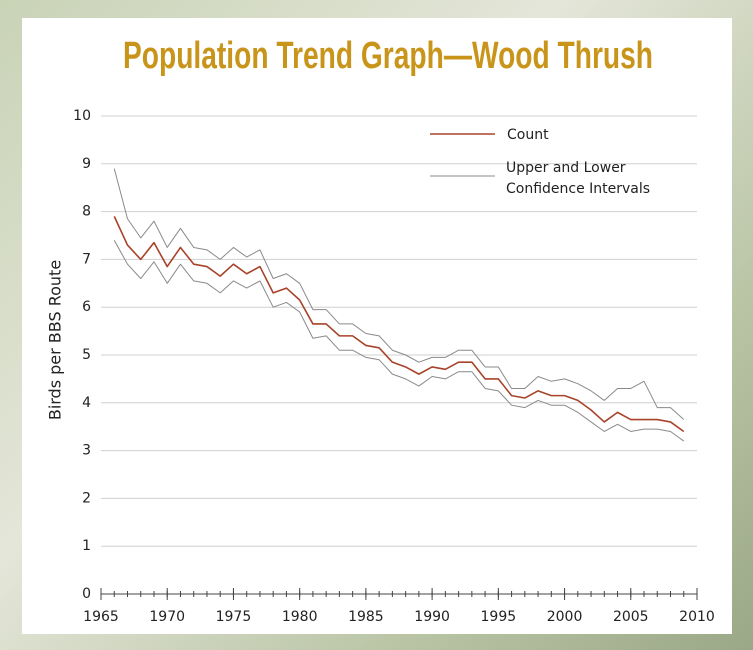 The width and height of the screenshot is (753, 650). Describe the element at coordinates (565, 617) in the screenshot. I see `x-tick-label: 2000` at that location.